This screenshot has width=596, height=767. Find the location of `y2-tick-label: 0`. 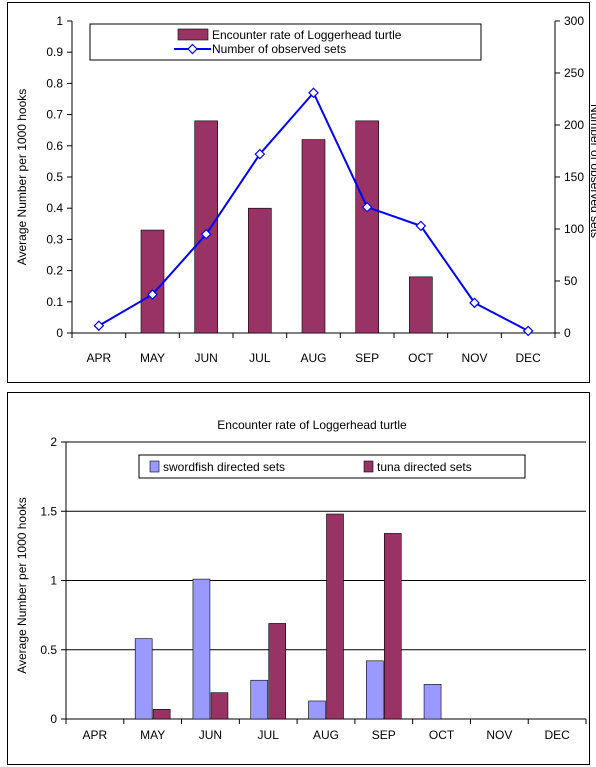

y2-tick-label: 0 is located at coordinates (567, 333).